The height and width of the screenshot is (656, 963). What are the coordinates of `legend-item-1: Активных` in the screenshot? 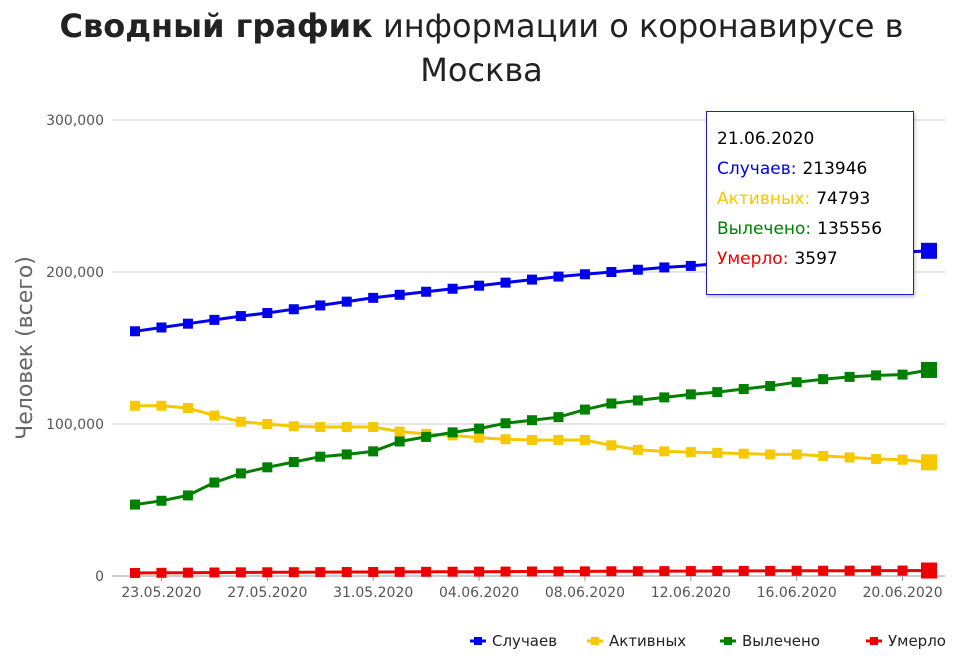 It's located at (636, 641).